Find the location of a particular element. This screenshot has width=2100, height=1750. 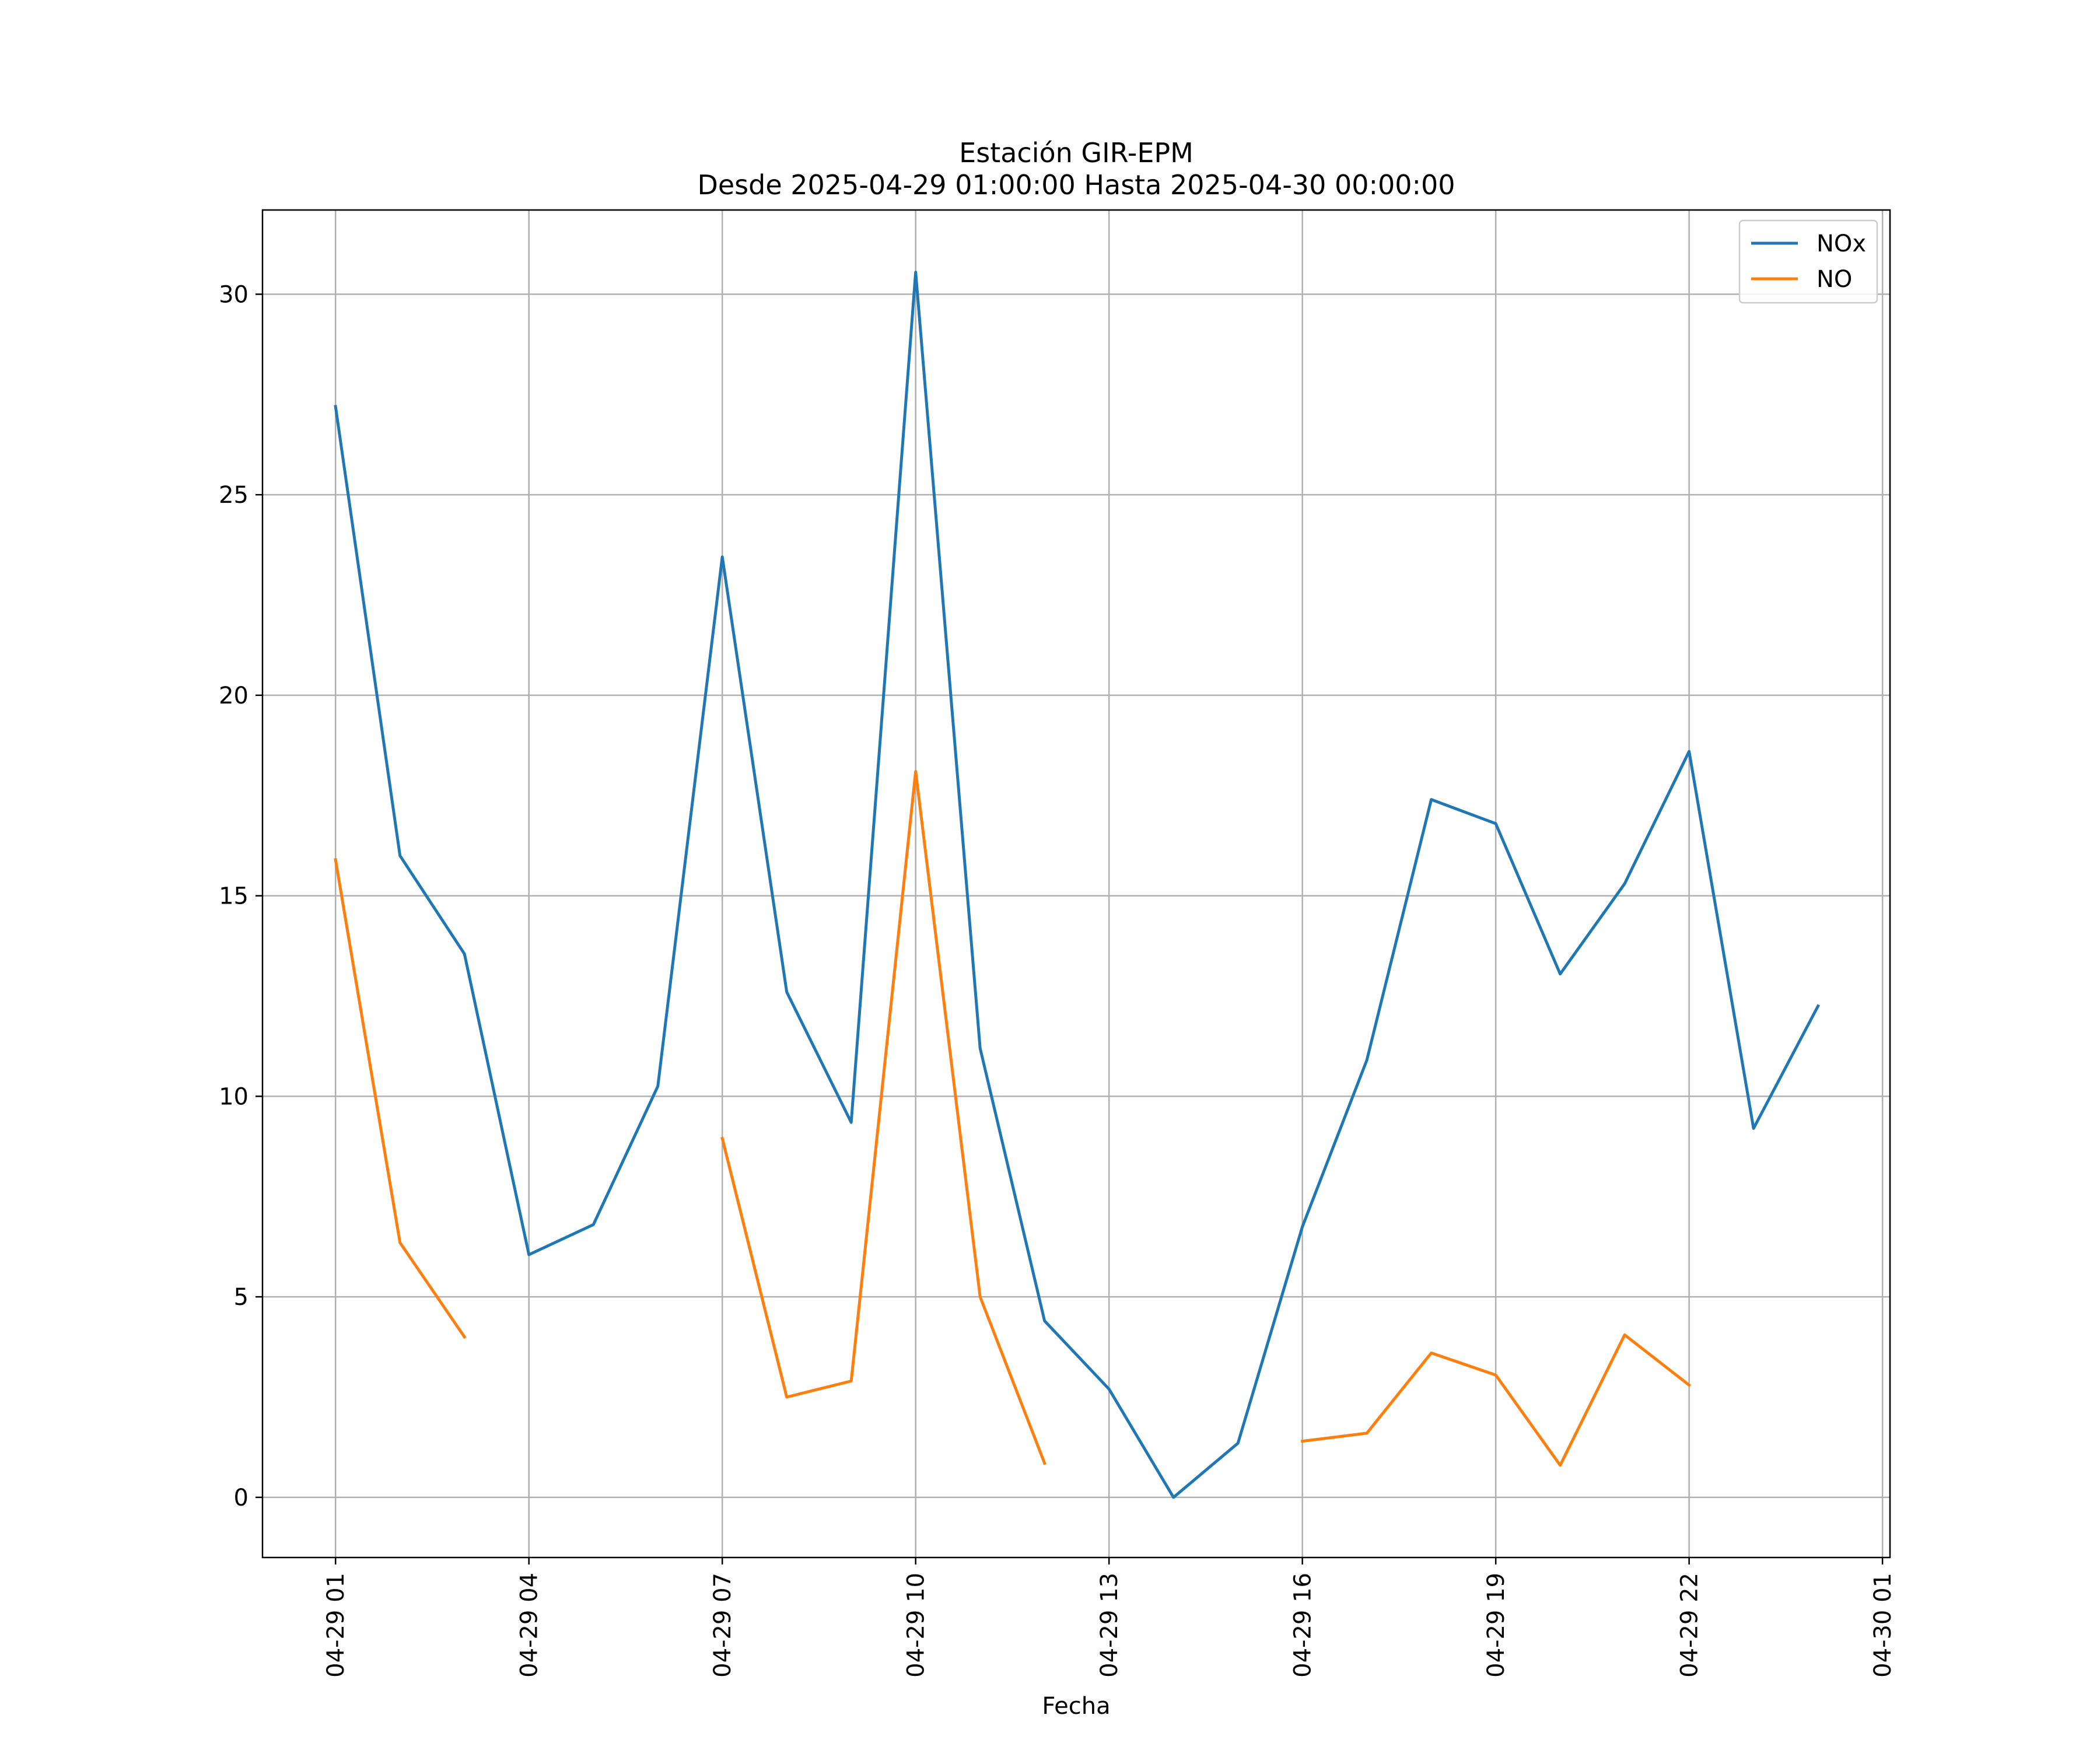

x-tick-label: 04-29 13 is located at coordinates (1109, 1625).